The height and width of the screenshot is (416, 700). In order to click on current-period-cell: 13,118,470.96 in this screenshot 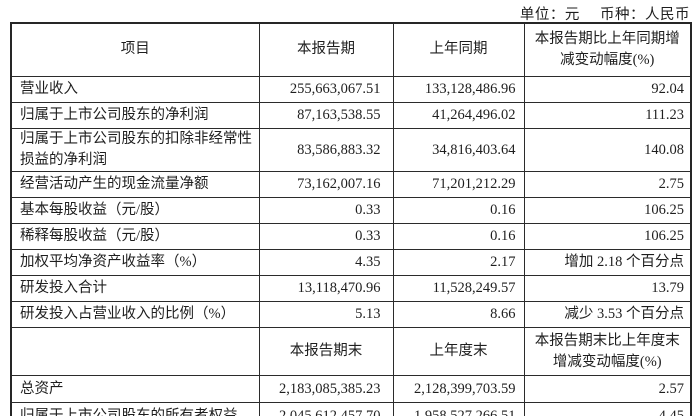, I will do `click(326, 289)`.